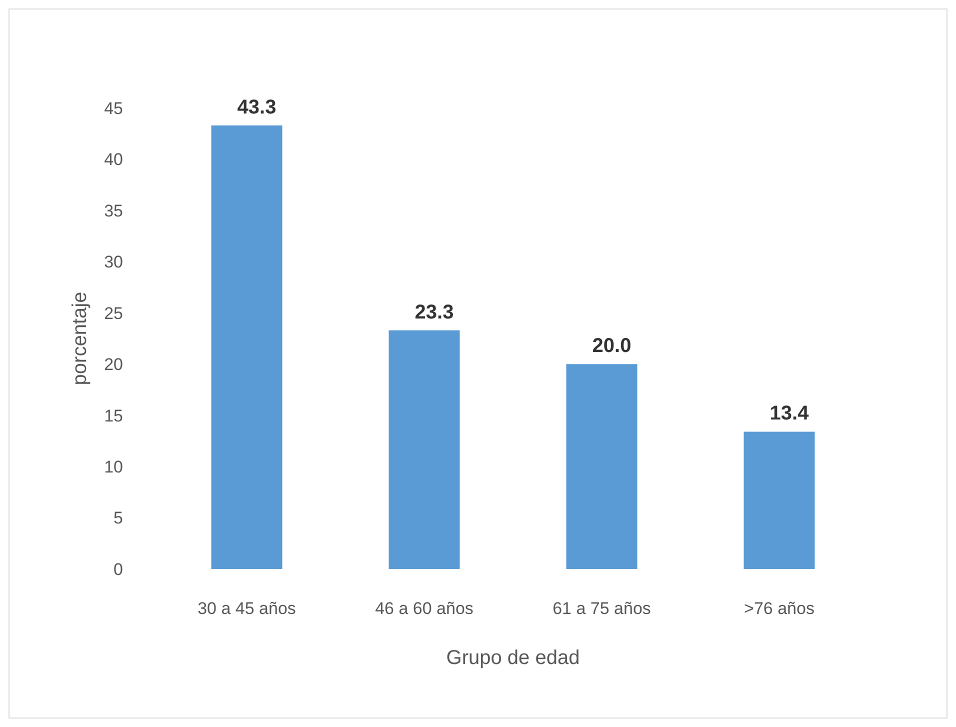  Describe the element at coordinates (113, 262) in the screenshot. I see `y-tick-label: 30` at that location.